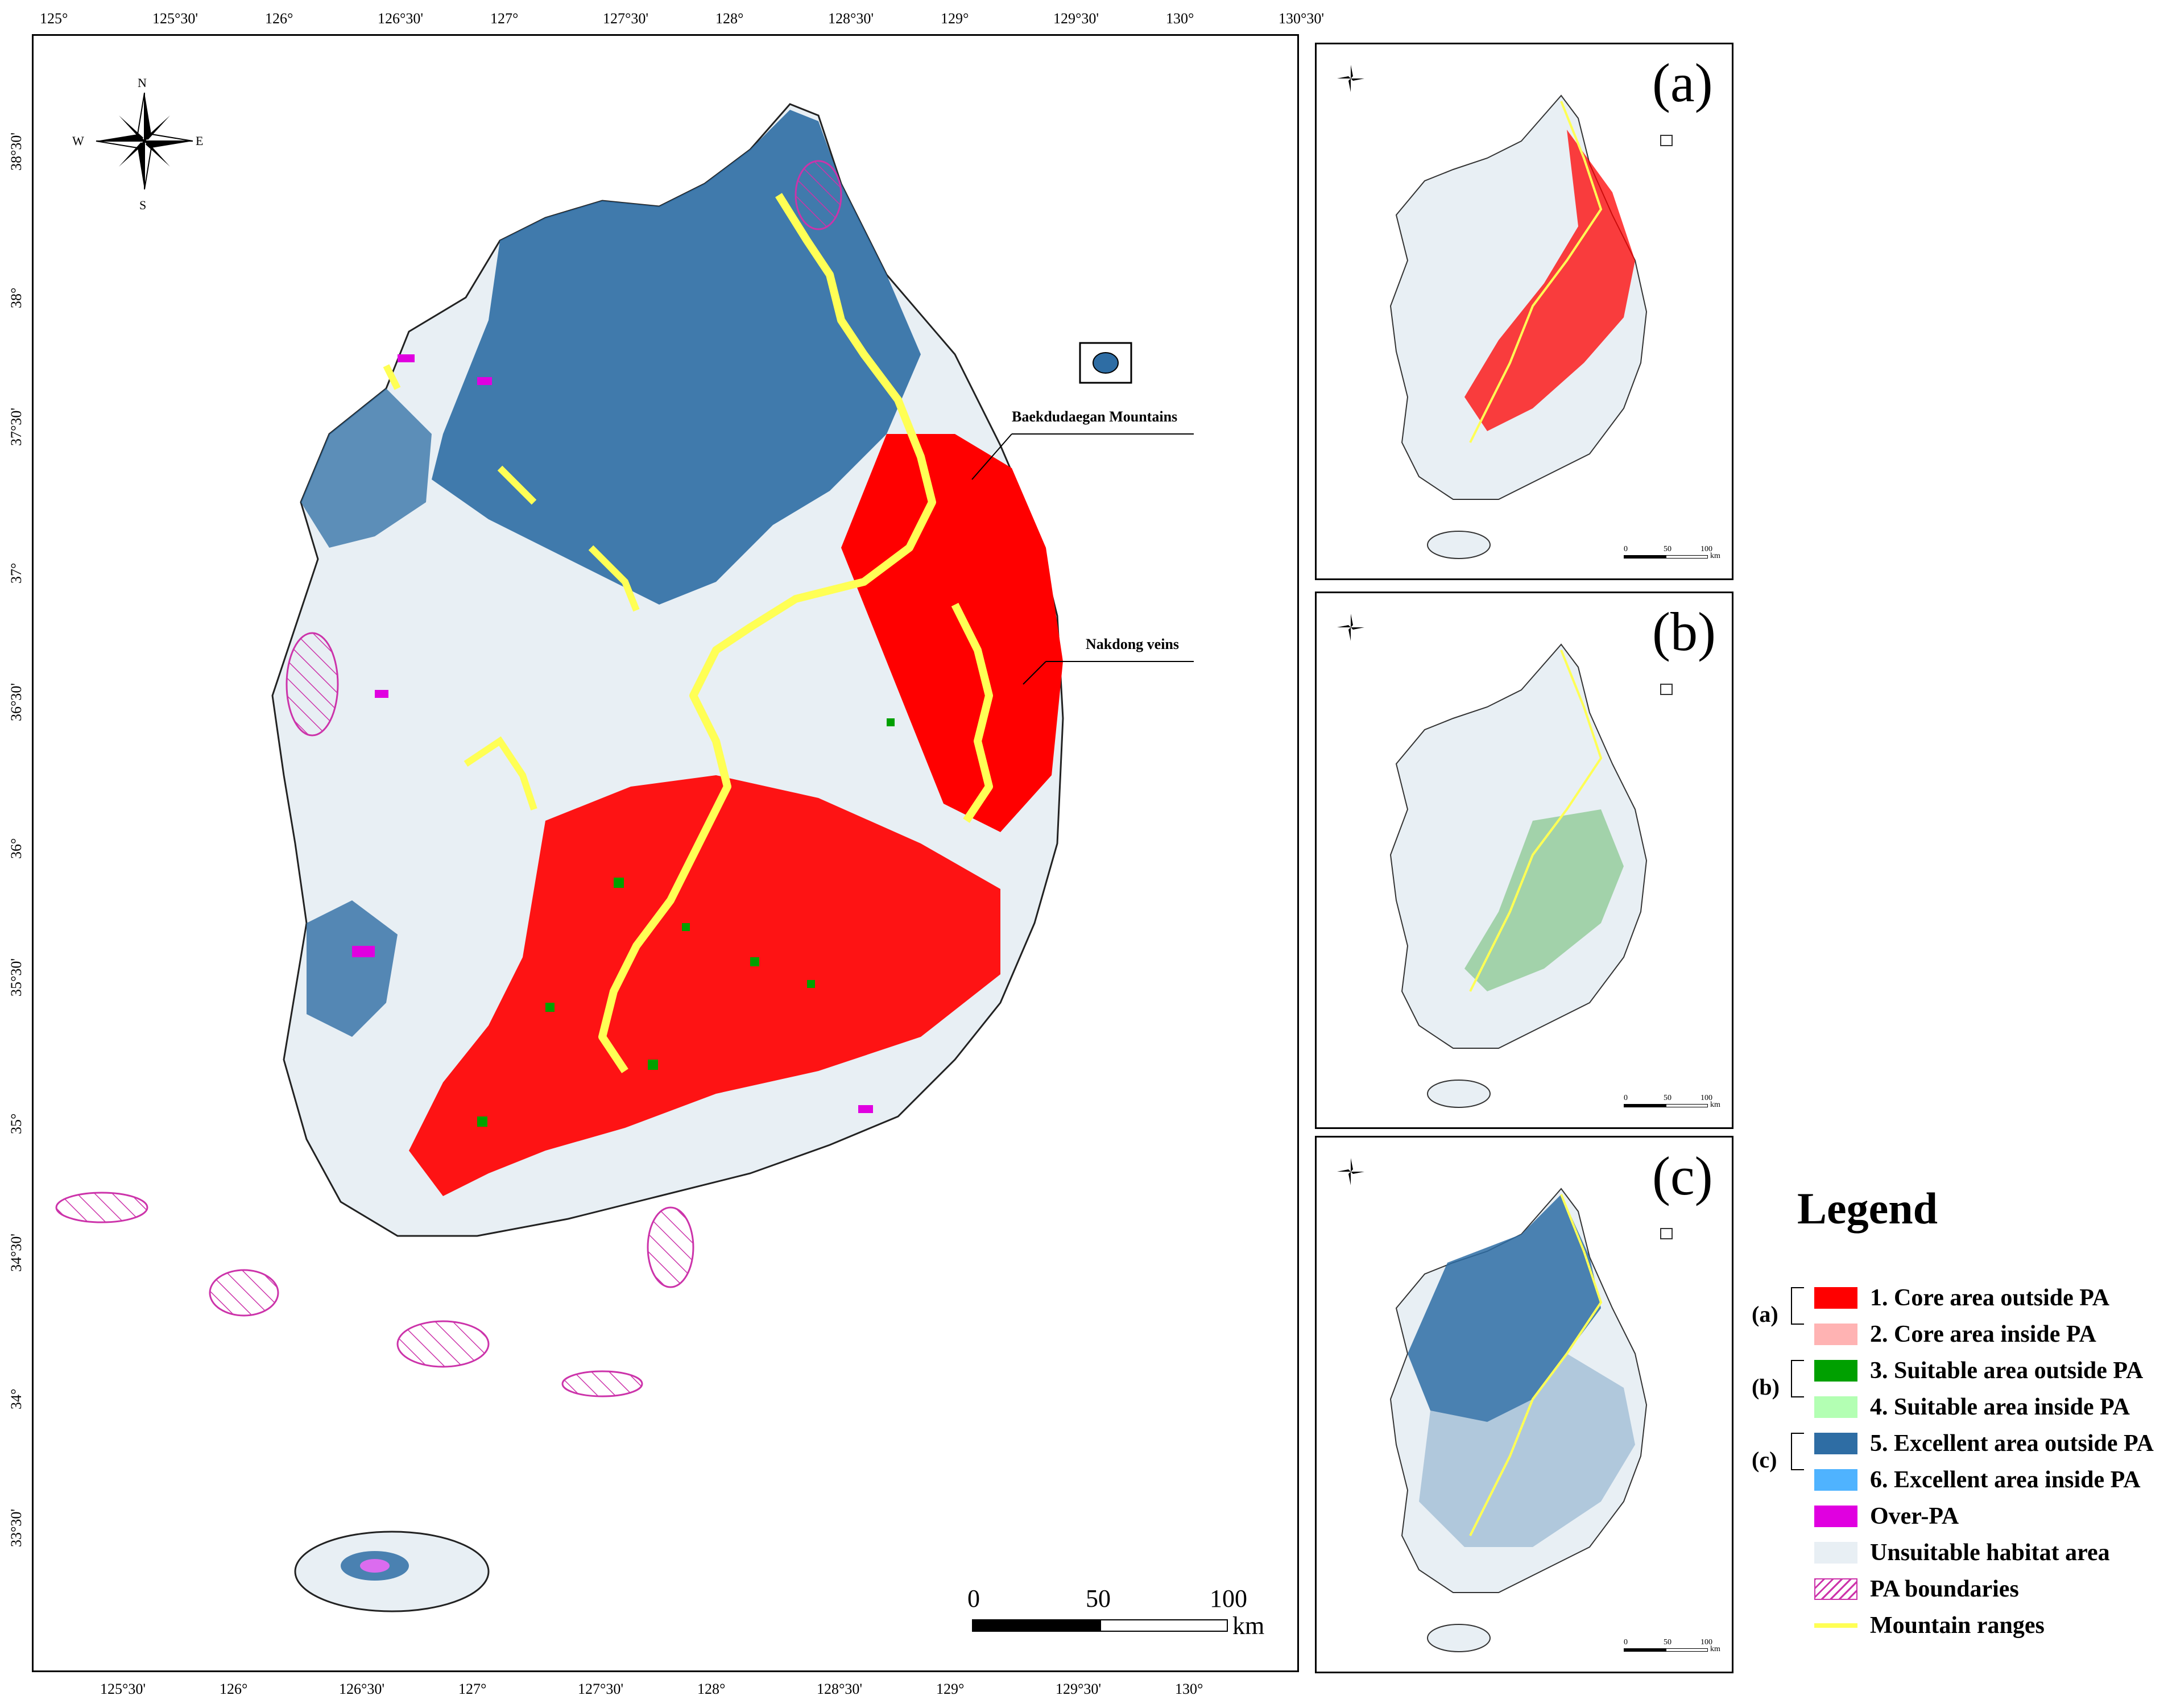 Image resolution: width=2168 pixels, height=1708 pixels. I want to click on left-tick-label: 37°, so click(16, 573).